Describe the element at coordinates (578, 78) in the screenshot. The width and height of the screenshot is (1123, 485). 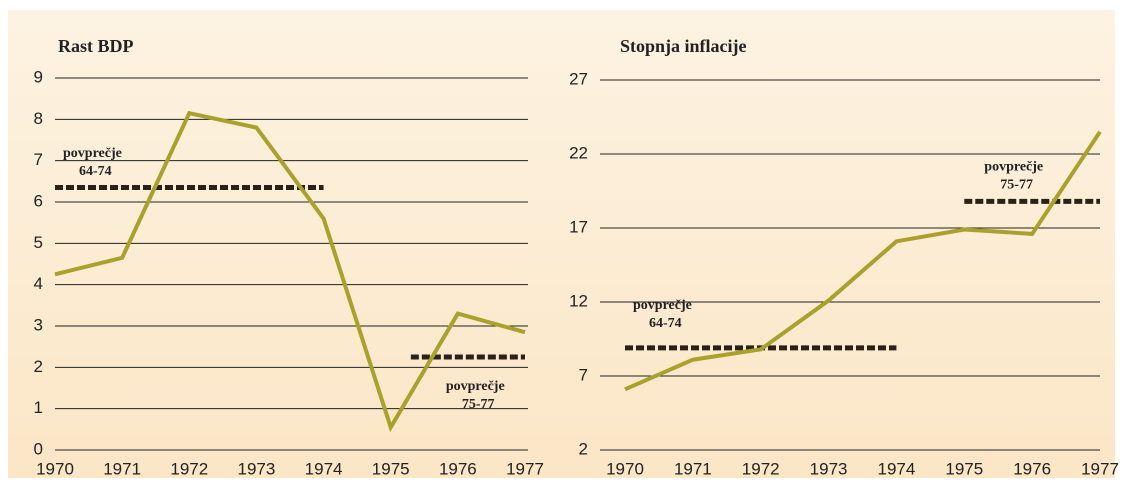
I see `y-tick-label: 27` at that location.